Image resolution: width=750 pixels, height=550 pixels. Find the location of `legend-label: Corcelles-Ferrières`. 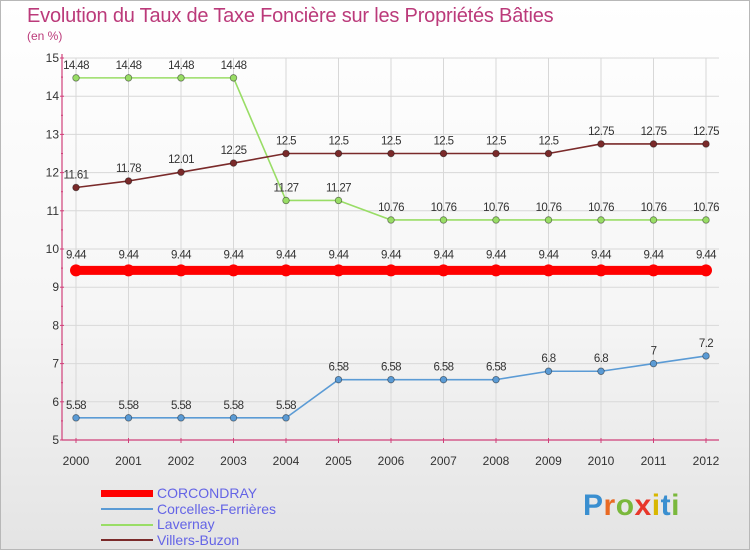

legend-label: Corcelles-Ferrières is located at coordinates (217, 508).